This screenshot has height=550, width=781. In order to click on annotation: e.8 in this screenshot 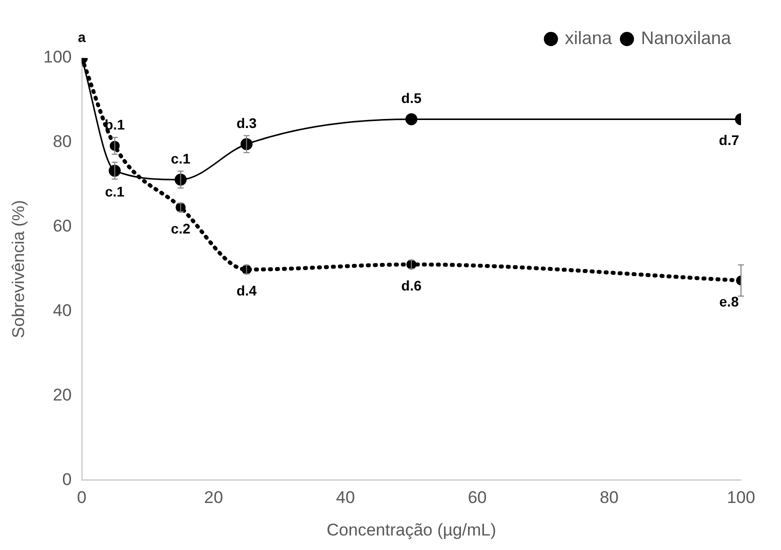, I will do `click(729, 301)`.